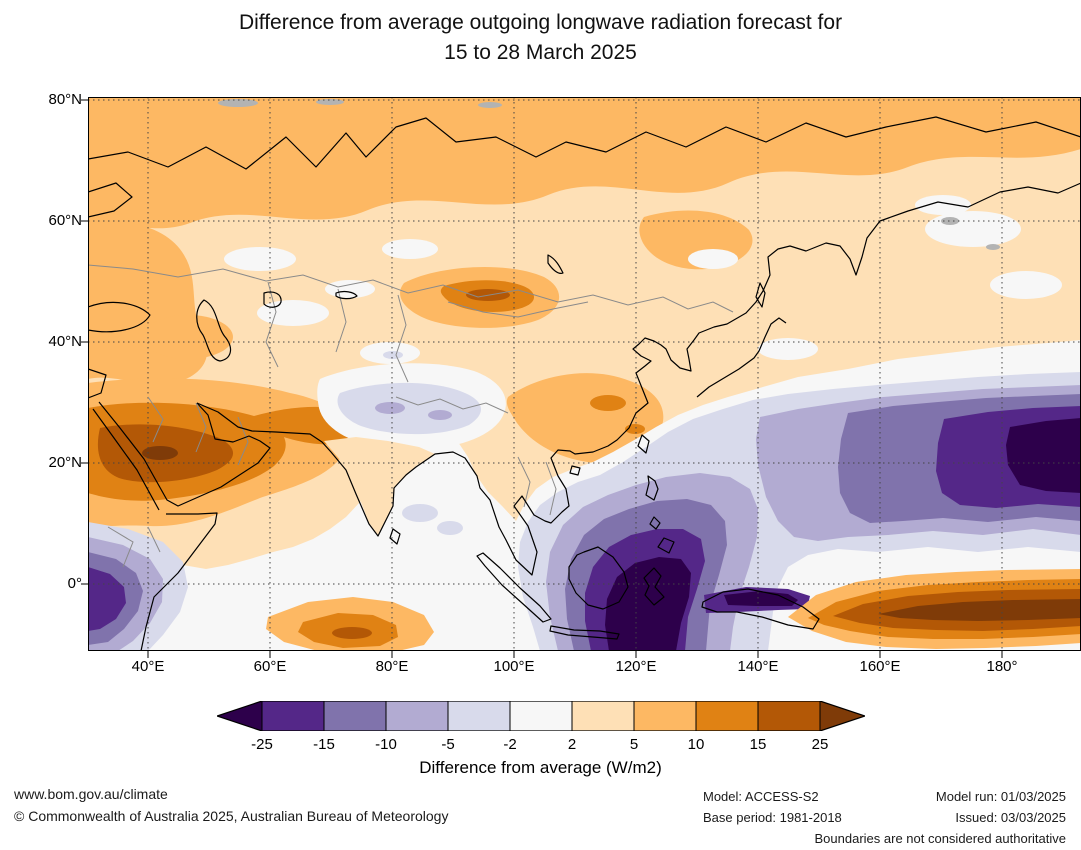  Describe the element at coordinates (1010, 817) in the screenshot. I see `footer-issued: Issued: 03/03/2025` at that location.